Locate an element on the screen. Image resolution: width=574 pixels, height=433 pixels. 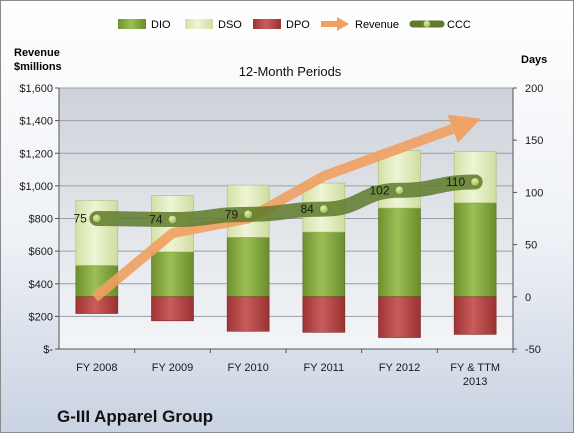
y-right-tick-label: 50 is located at coordinates (531, 246).